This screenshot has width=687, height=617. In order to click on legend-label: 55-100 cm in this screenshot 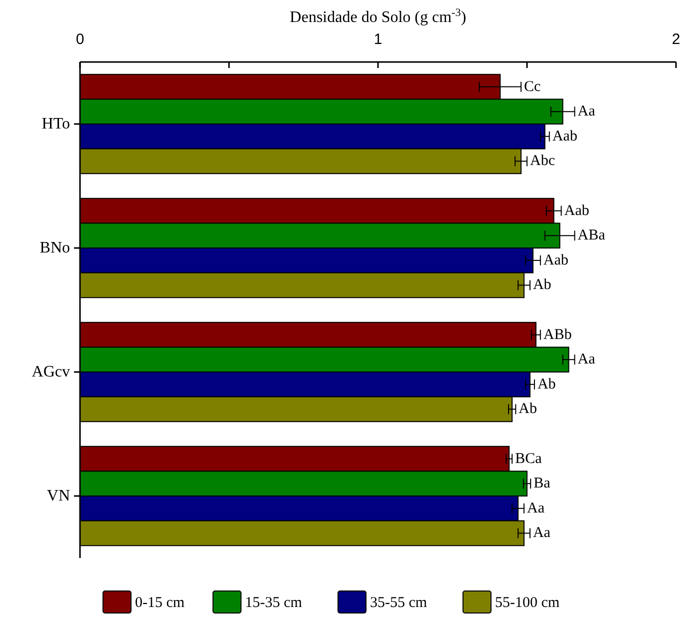, I will do `click(527, 603)`.